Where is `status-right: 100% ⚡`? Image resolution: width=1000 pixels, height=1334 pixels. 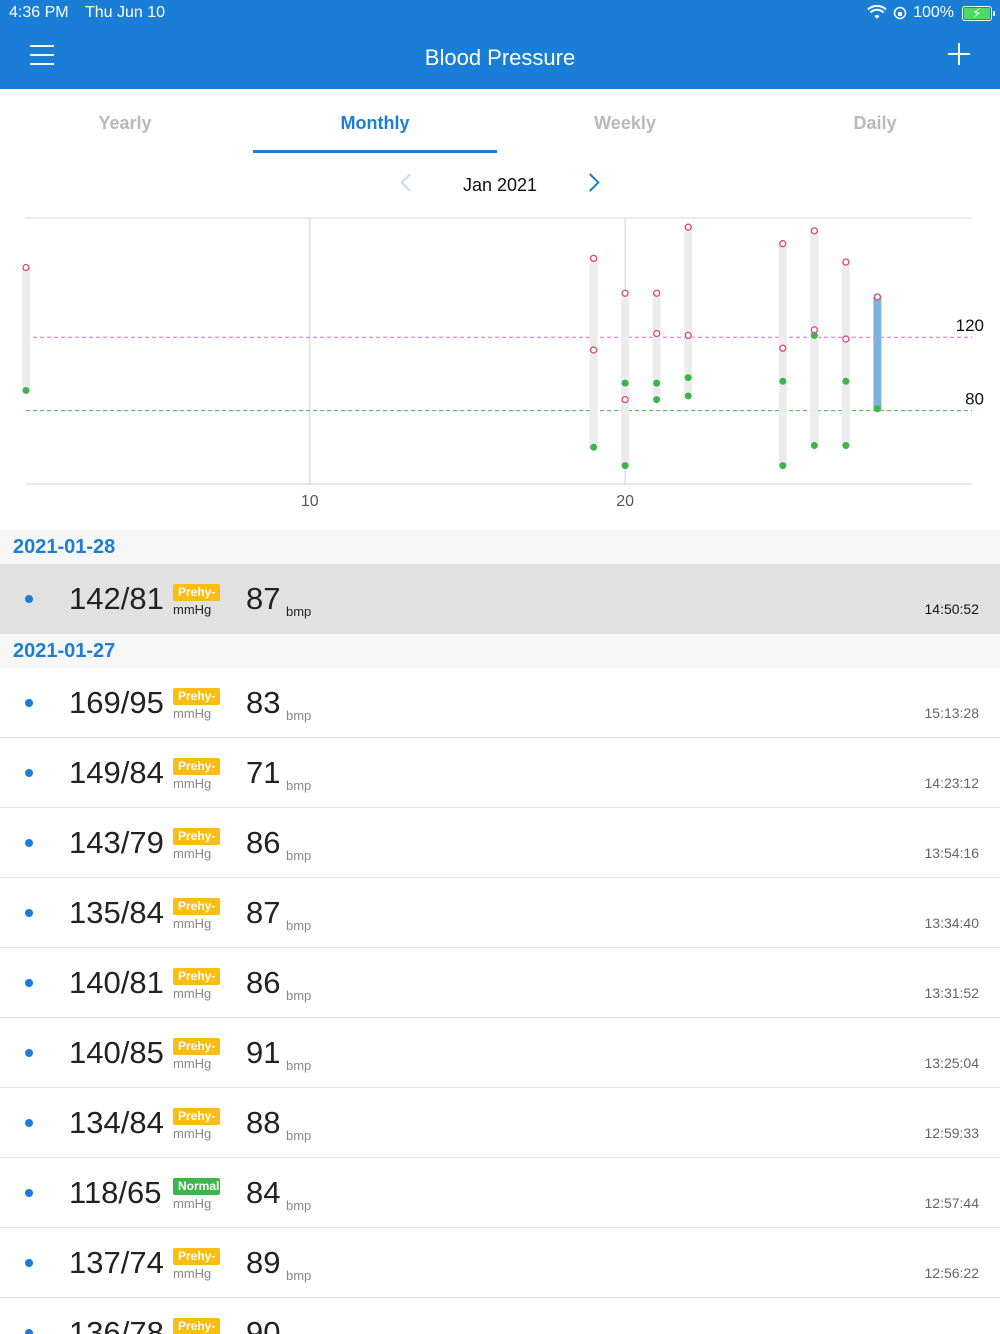
status-right: 100% ⚡ is located at coordinates (931, 13).